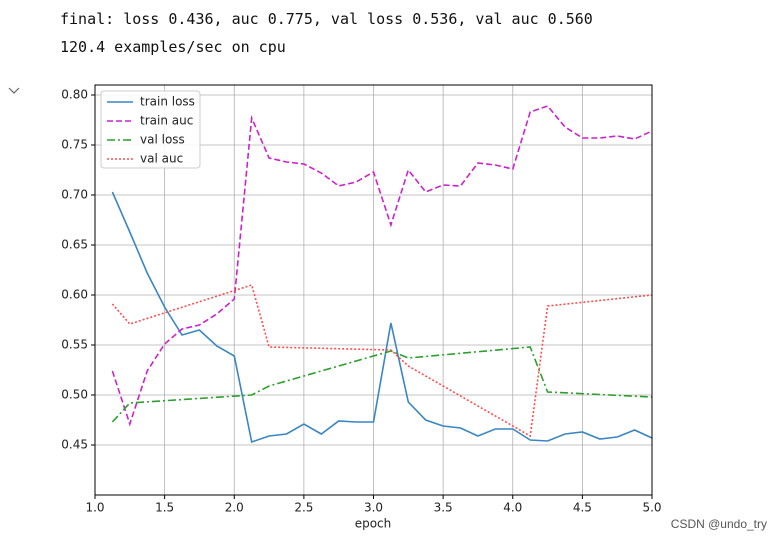  Describe the element at coordinates (74, 345) in the screenshot. I see `y-tick-label: 0.55` at that location.